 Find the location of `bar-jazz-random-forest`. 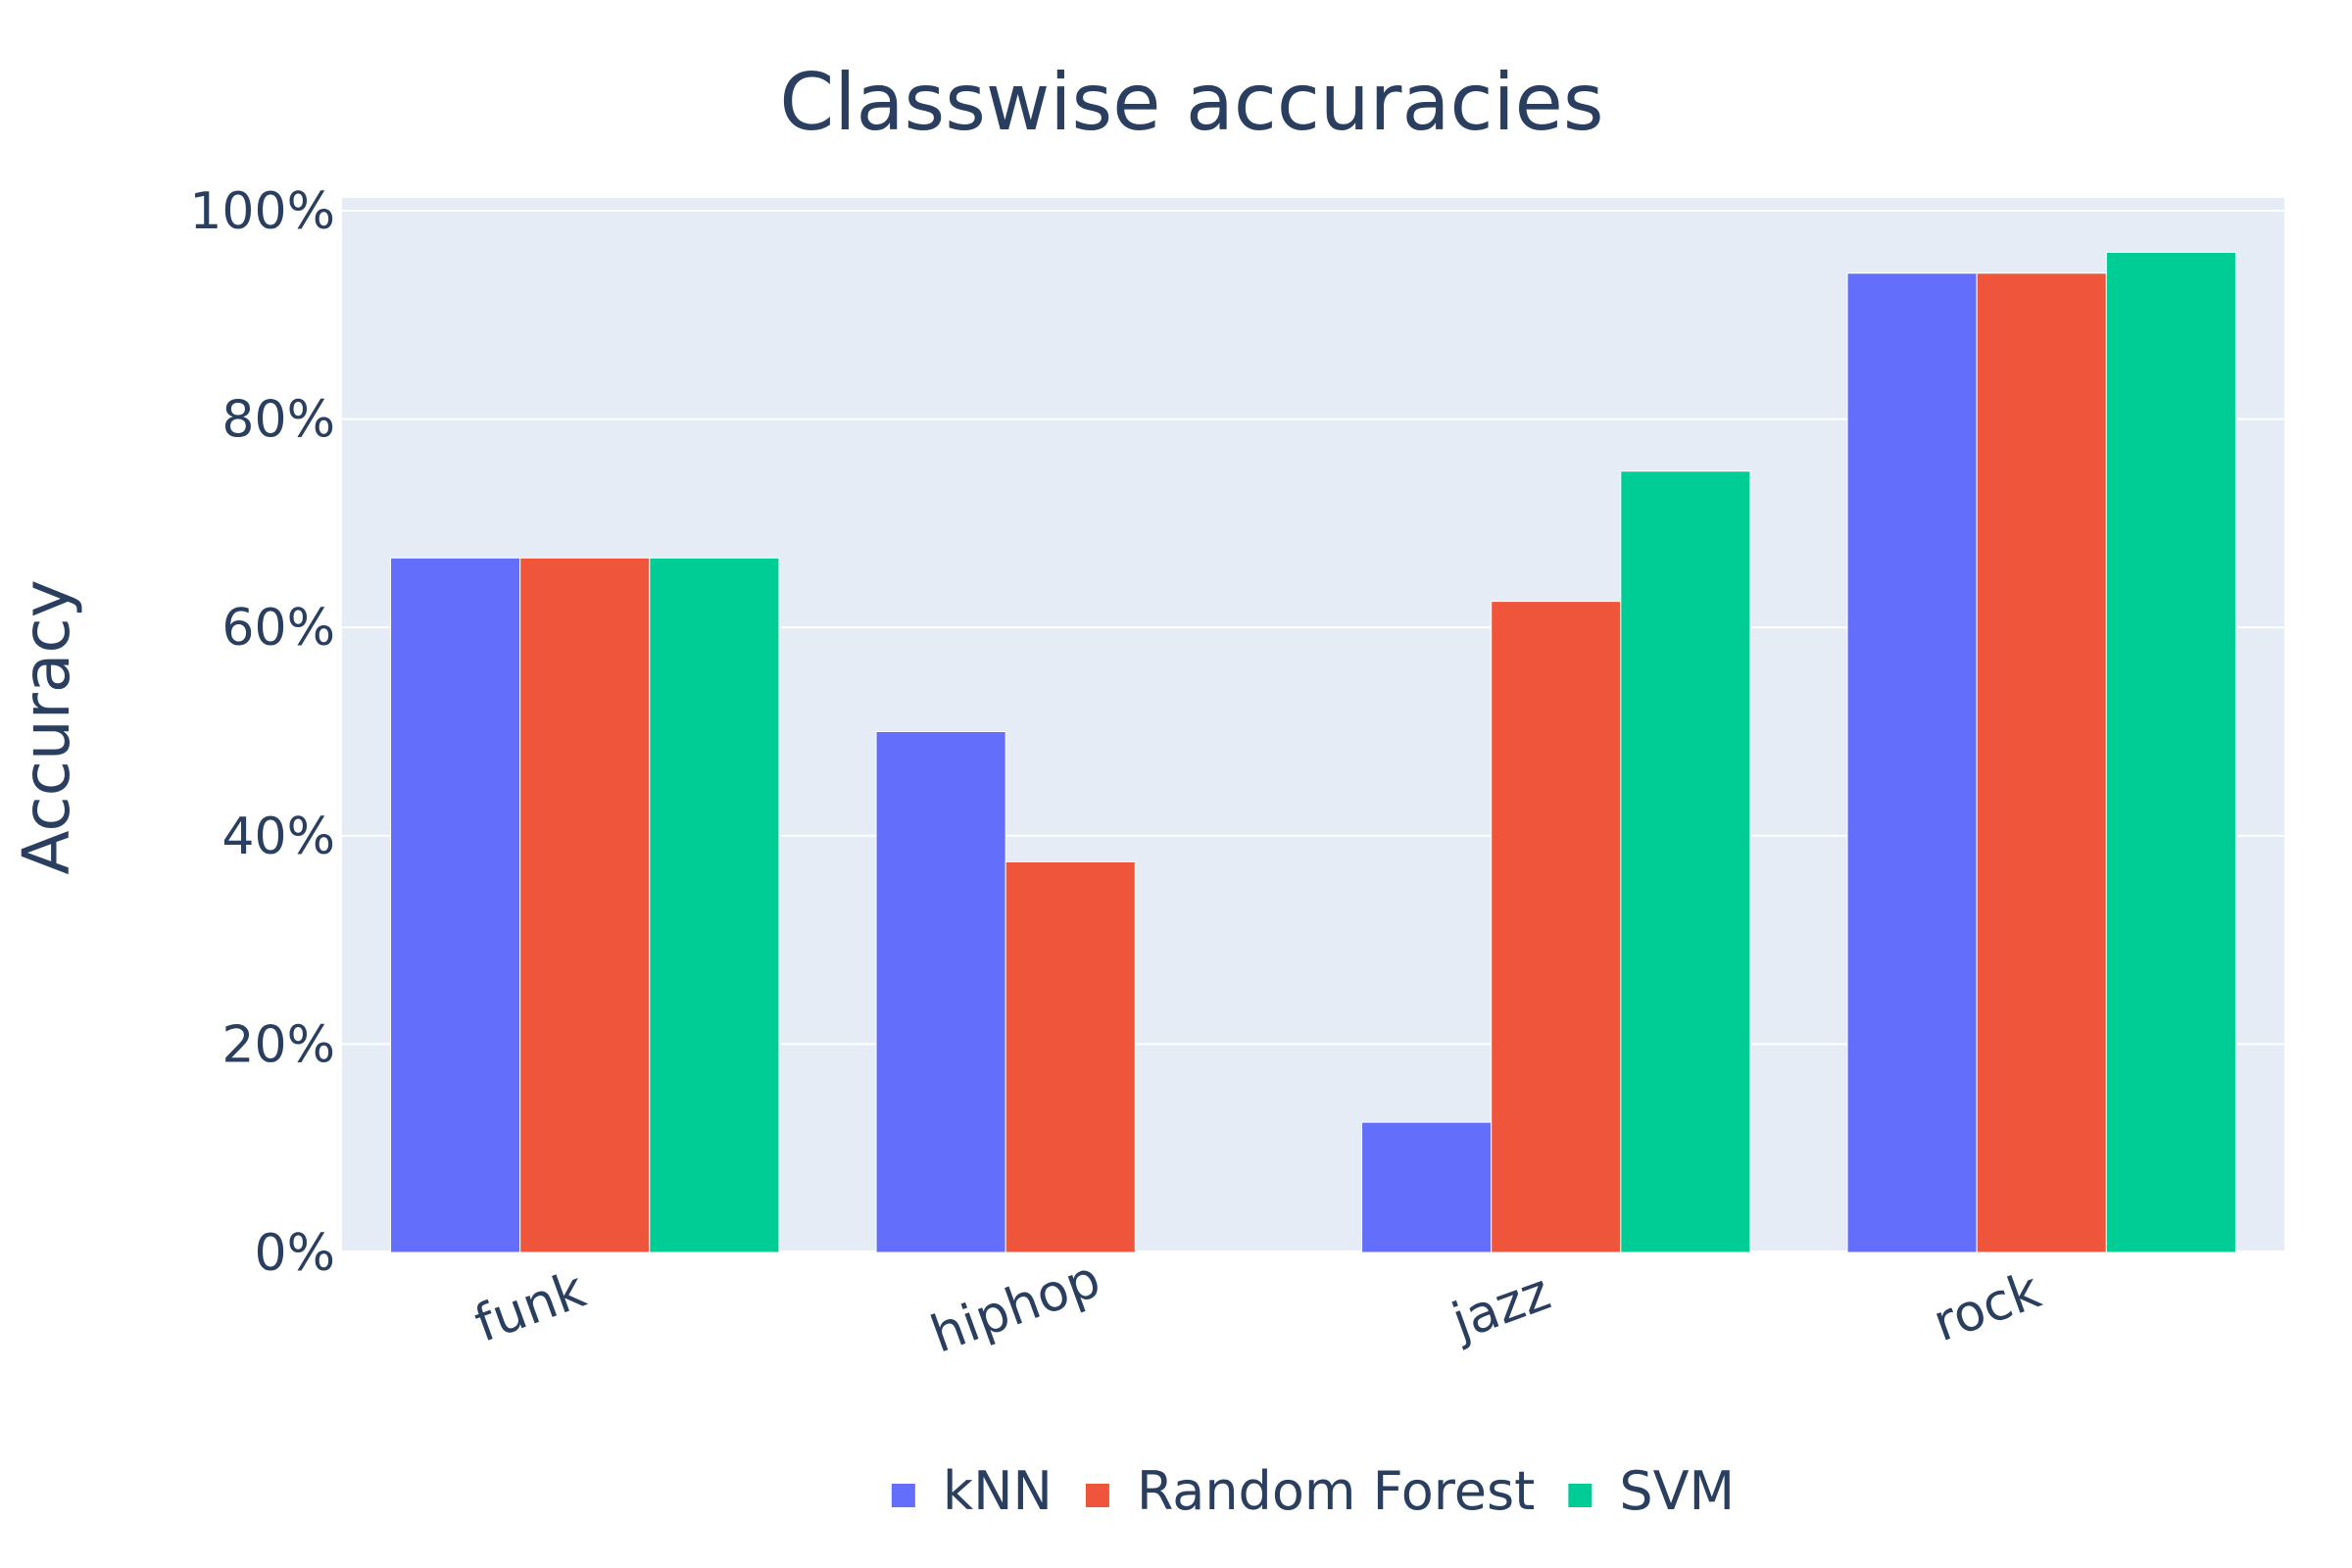

bar-jazz-random-forest is located at coordinates (1556, 927).